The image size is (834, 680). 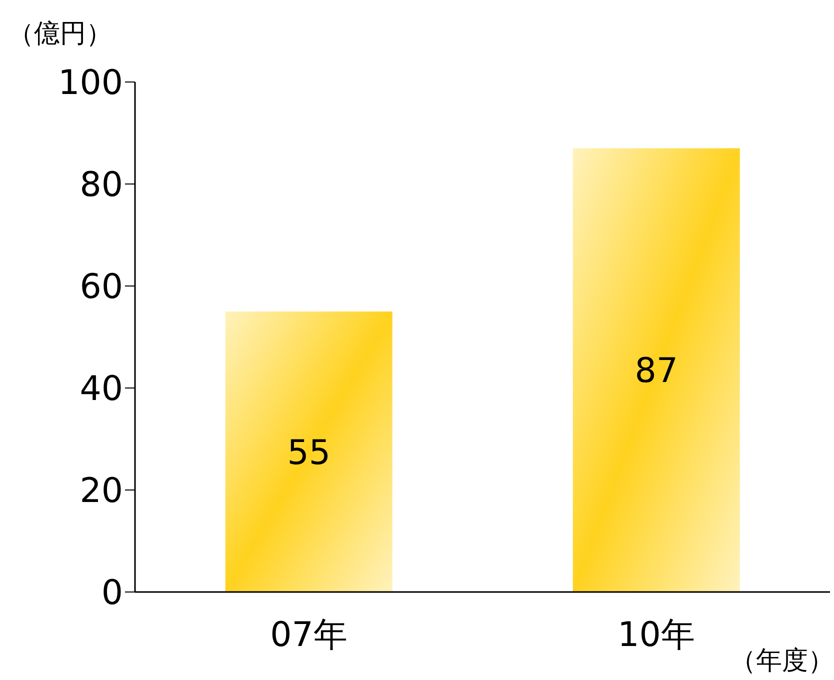 What do you see at coordinates (90, 83) in the screenshot?
I see `y-tick-label: 100` at bounding box center [90, 83].